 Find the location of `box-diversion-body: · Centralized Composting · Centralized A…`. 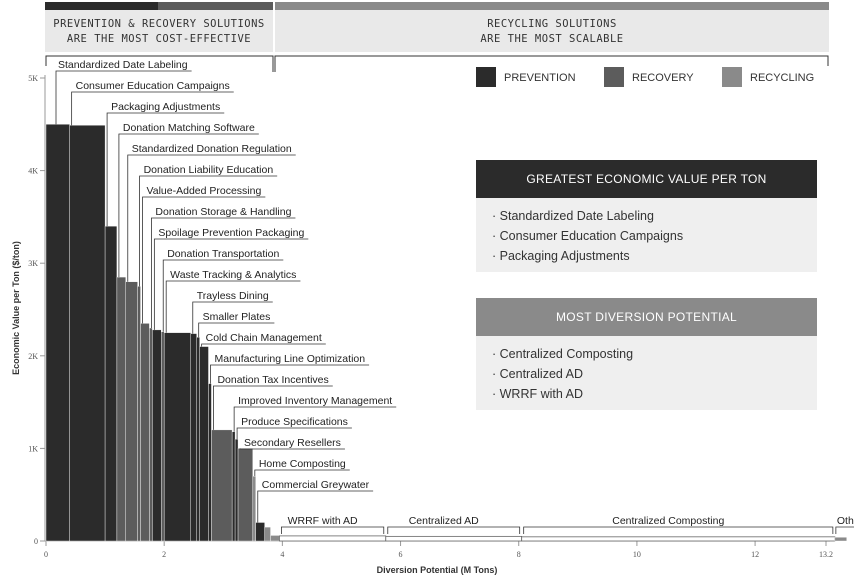

box-diversion-body: · Centralized Composting · Centralized A… is located at coordinates (646, 373).